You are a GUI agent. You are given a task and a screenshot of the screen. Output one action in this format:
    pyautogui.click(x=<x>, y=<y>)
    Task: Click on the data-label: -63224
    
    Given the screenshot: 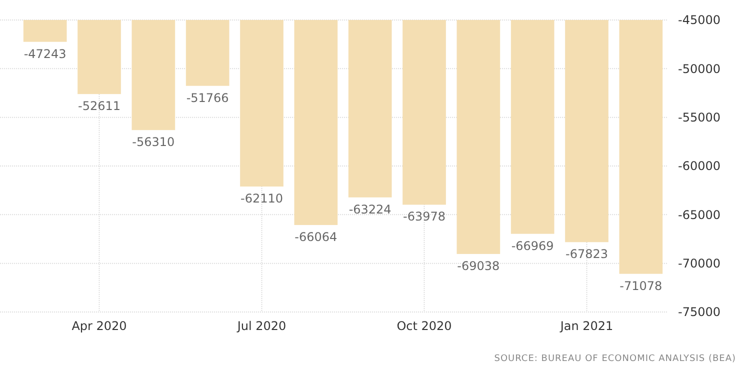 What is the action you would take?
    pyautogui.click(x=370, y=209)
    